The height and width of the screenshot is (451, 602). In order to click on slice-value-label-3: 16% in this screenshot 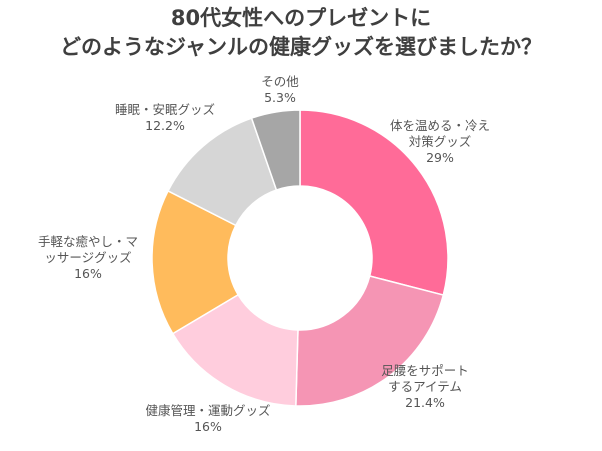, I will do `click(88, 273)`.